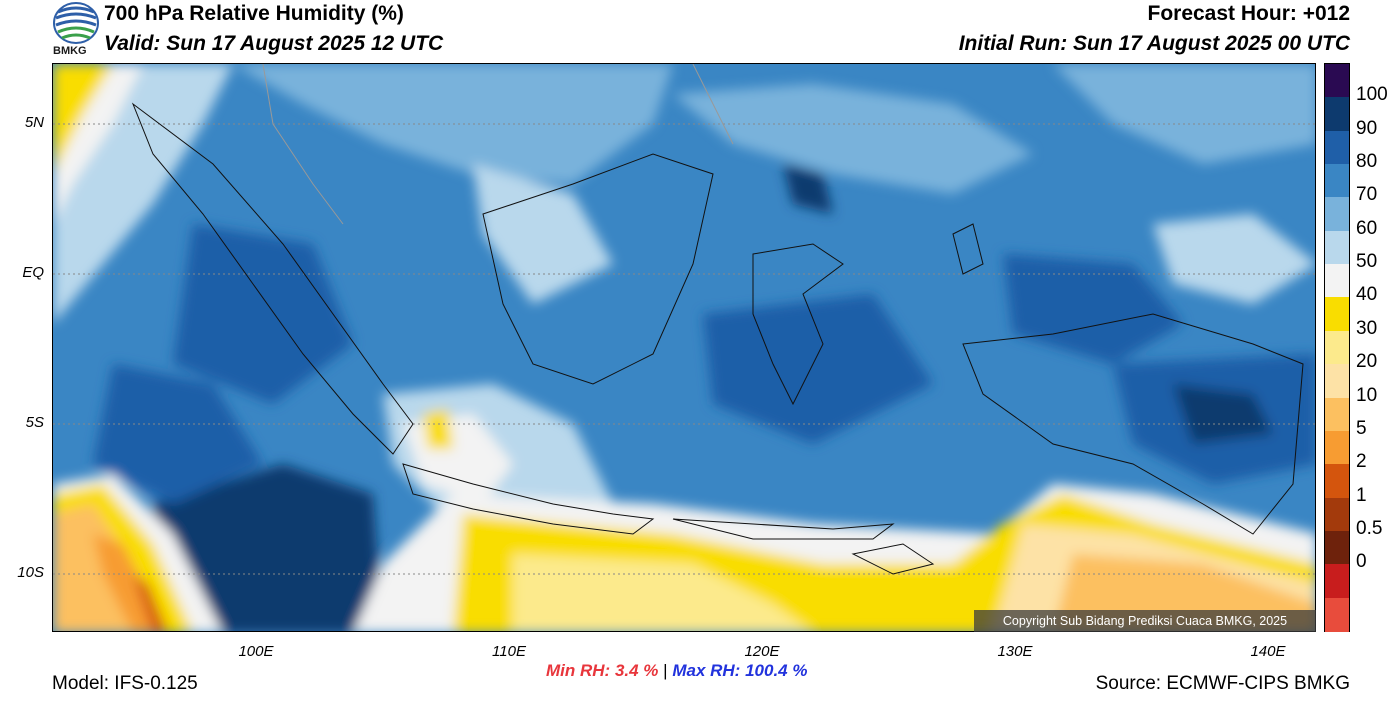 This screenshot has width=1400, height=709. What do you see at coordinates (70, 51) in the screenshot?
I see `logo-text: BMKG` at bounding box center [70, 51].